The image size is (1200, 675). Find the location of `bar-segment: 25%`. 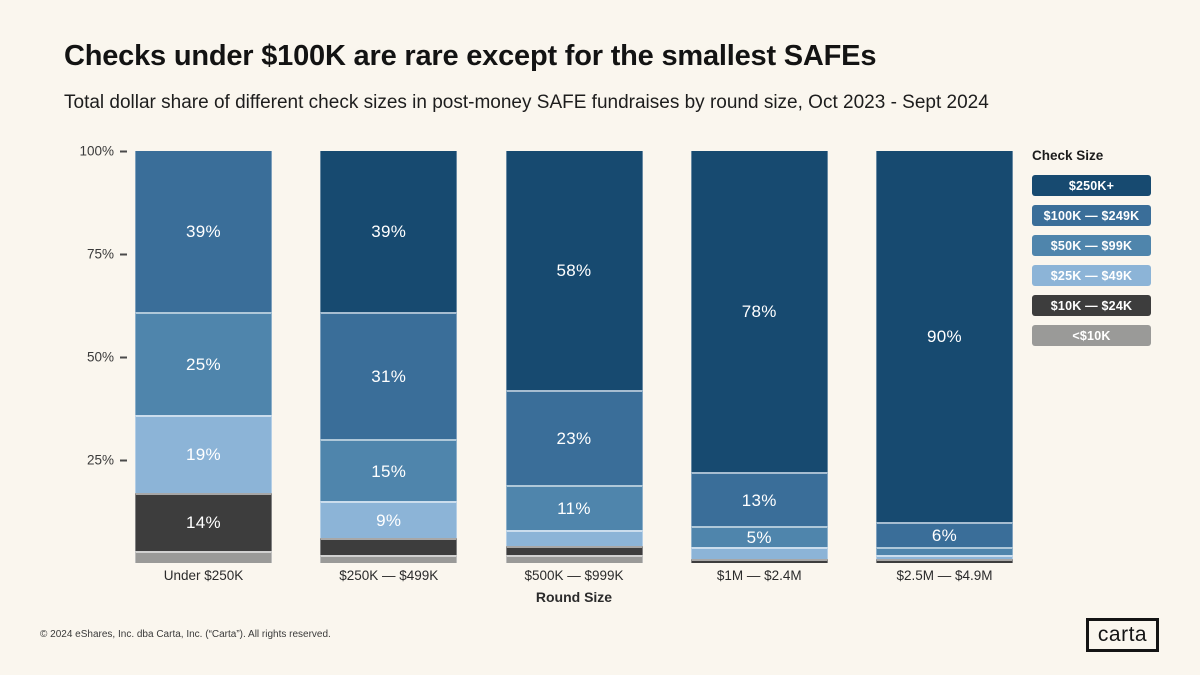

bar-segment: 25% is located at coordinates (203, 363).